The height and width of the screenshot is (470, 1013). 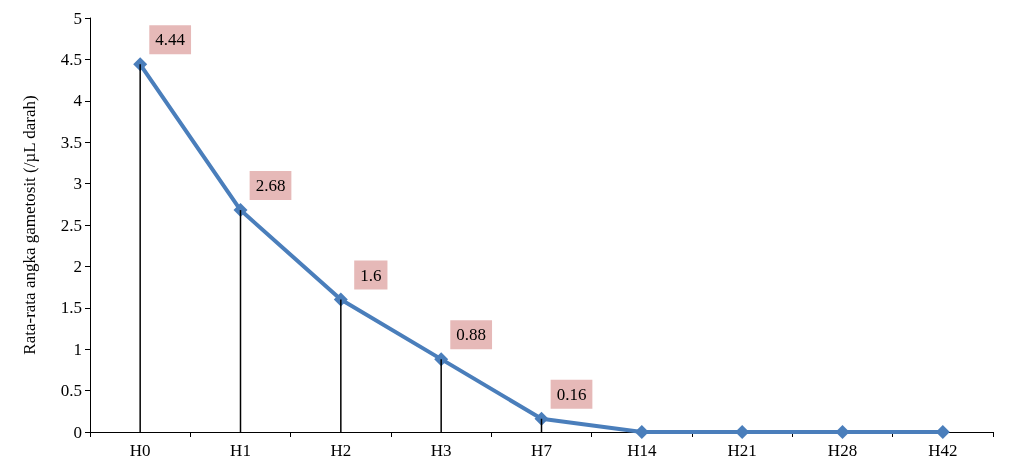 I want to click on data-label: 0.16, so click(x=571, y=394).